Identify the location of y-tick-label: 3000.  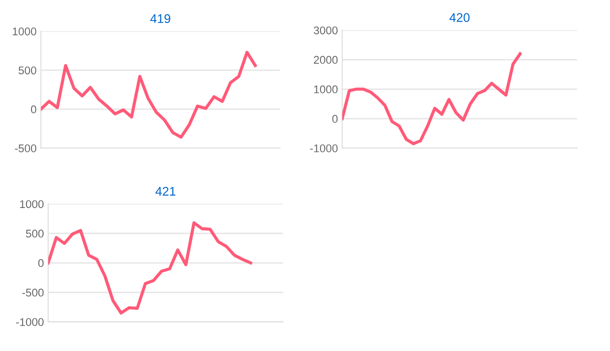
(326, 30).